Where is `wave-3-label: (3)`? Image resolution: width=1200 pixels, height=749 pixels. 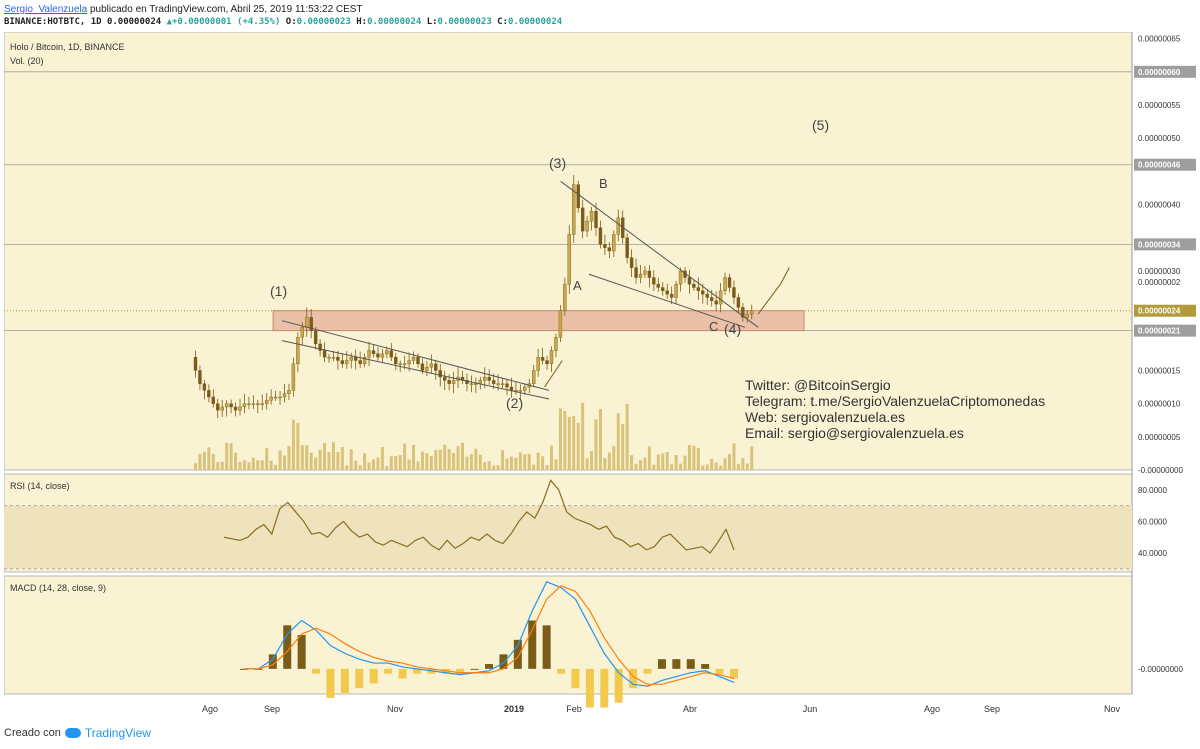
wave-3-label: (3) is located at coordinates (557, 163).